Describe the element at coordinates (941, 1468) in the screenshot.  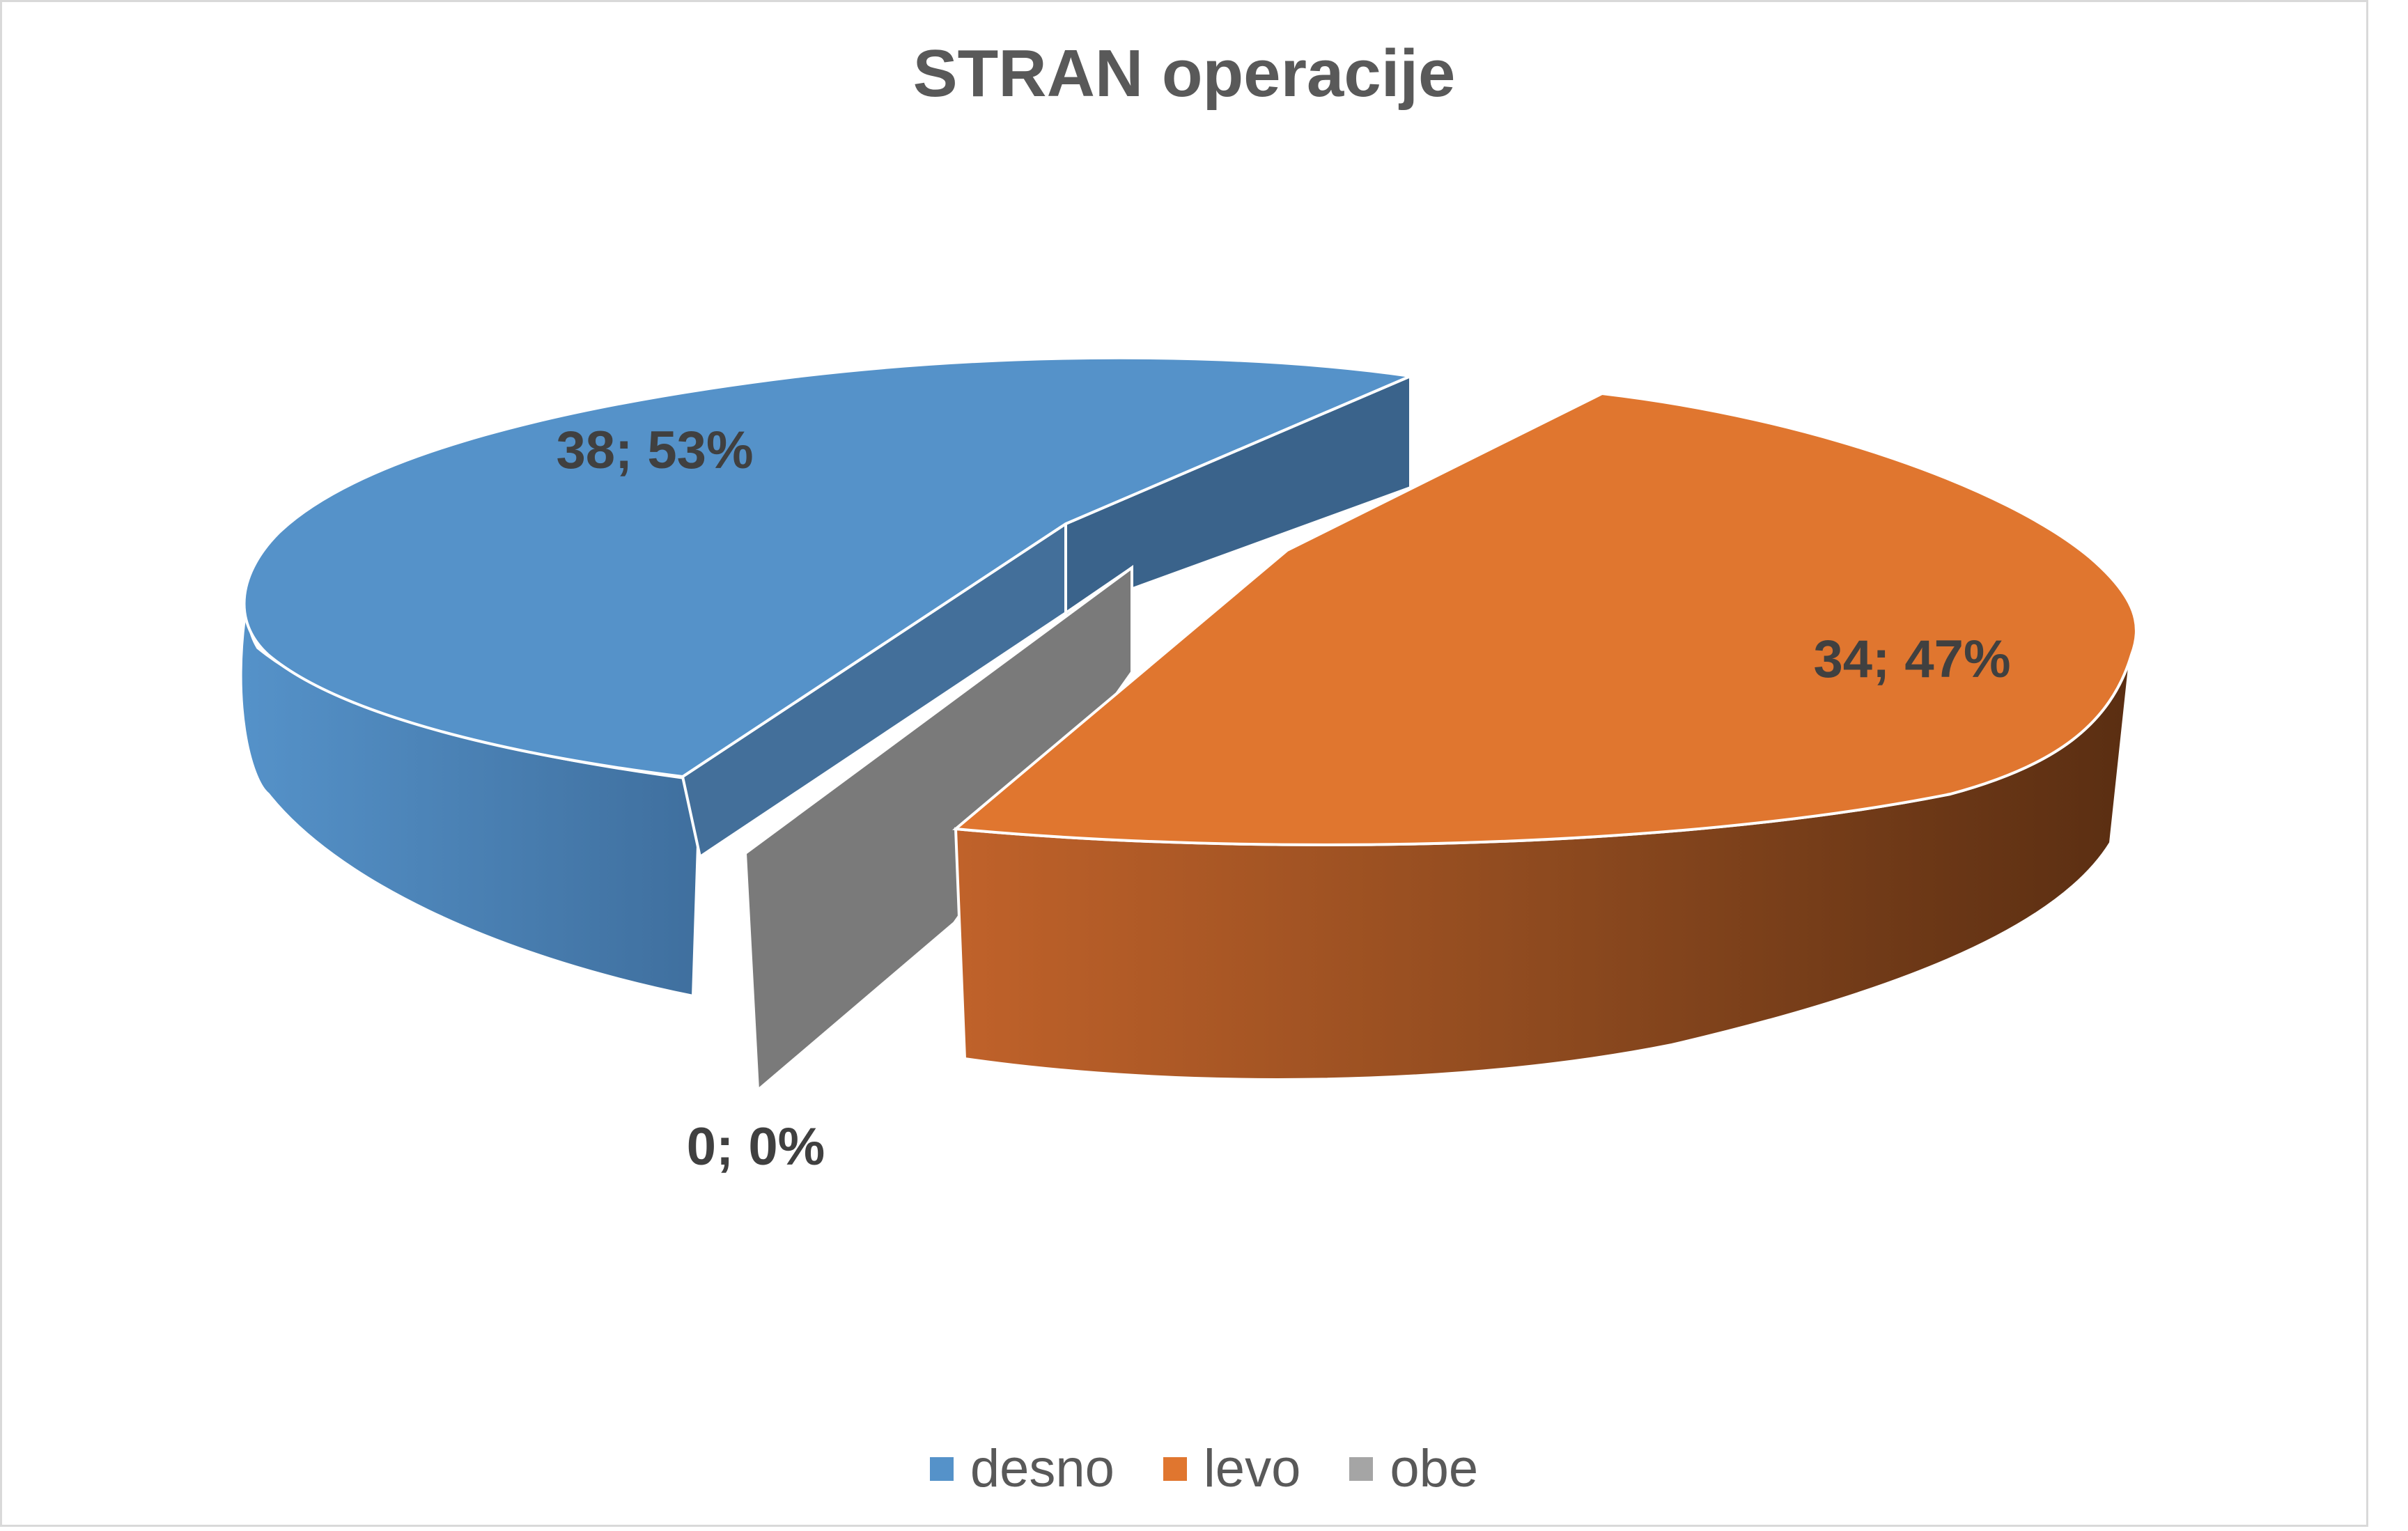
I see `legend-swatch-desno` at that location.